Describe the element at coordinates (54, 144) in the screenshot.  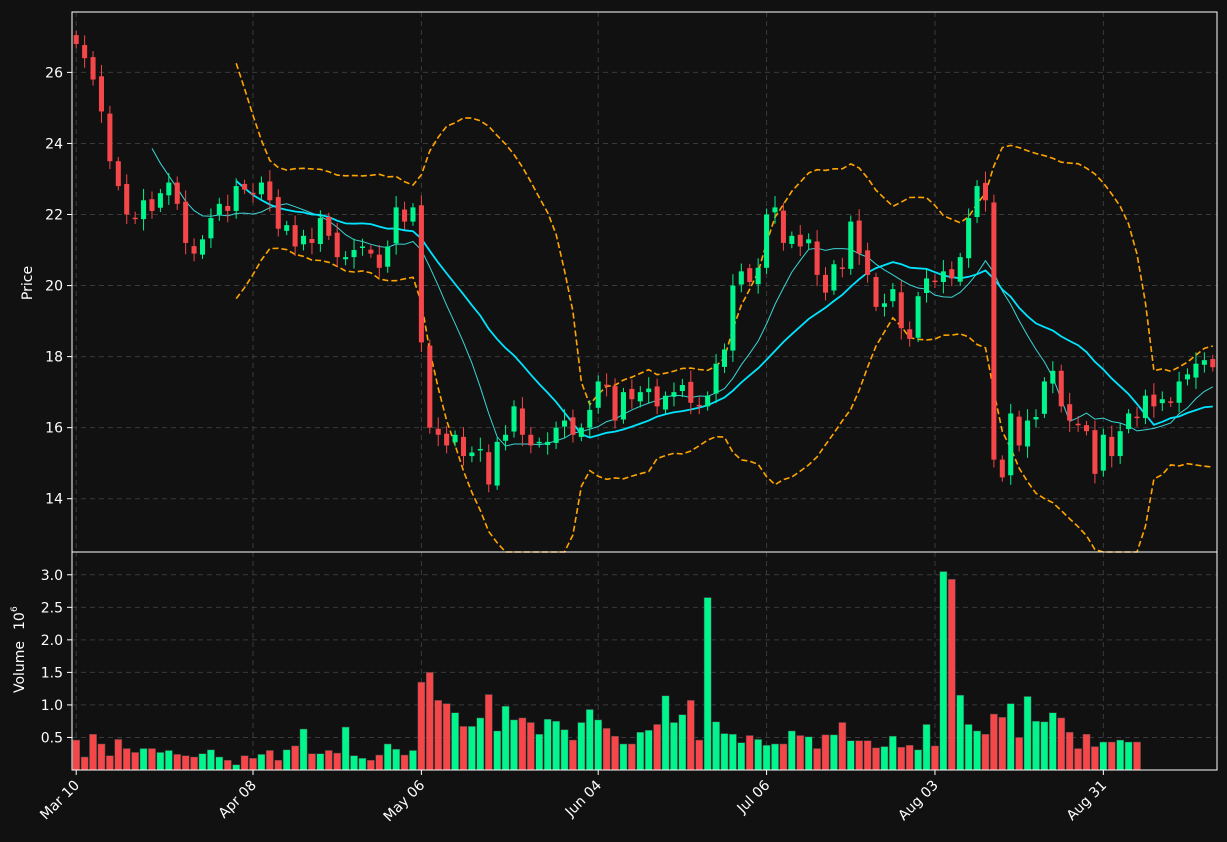
I see `price-tick-label: 24` at that location.